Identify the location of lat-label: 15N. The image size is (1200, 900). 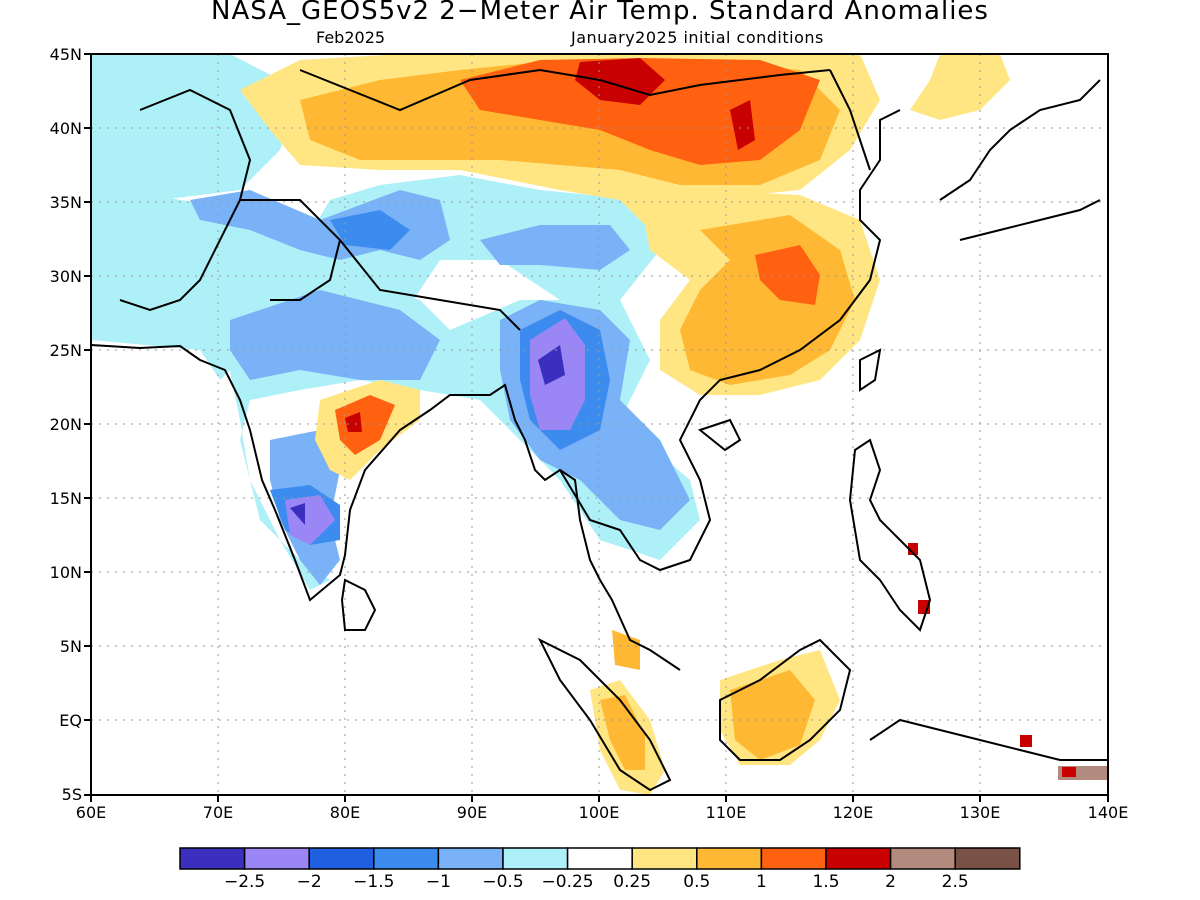
(65, 498).